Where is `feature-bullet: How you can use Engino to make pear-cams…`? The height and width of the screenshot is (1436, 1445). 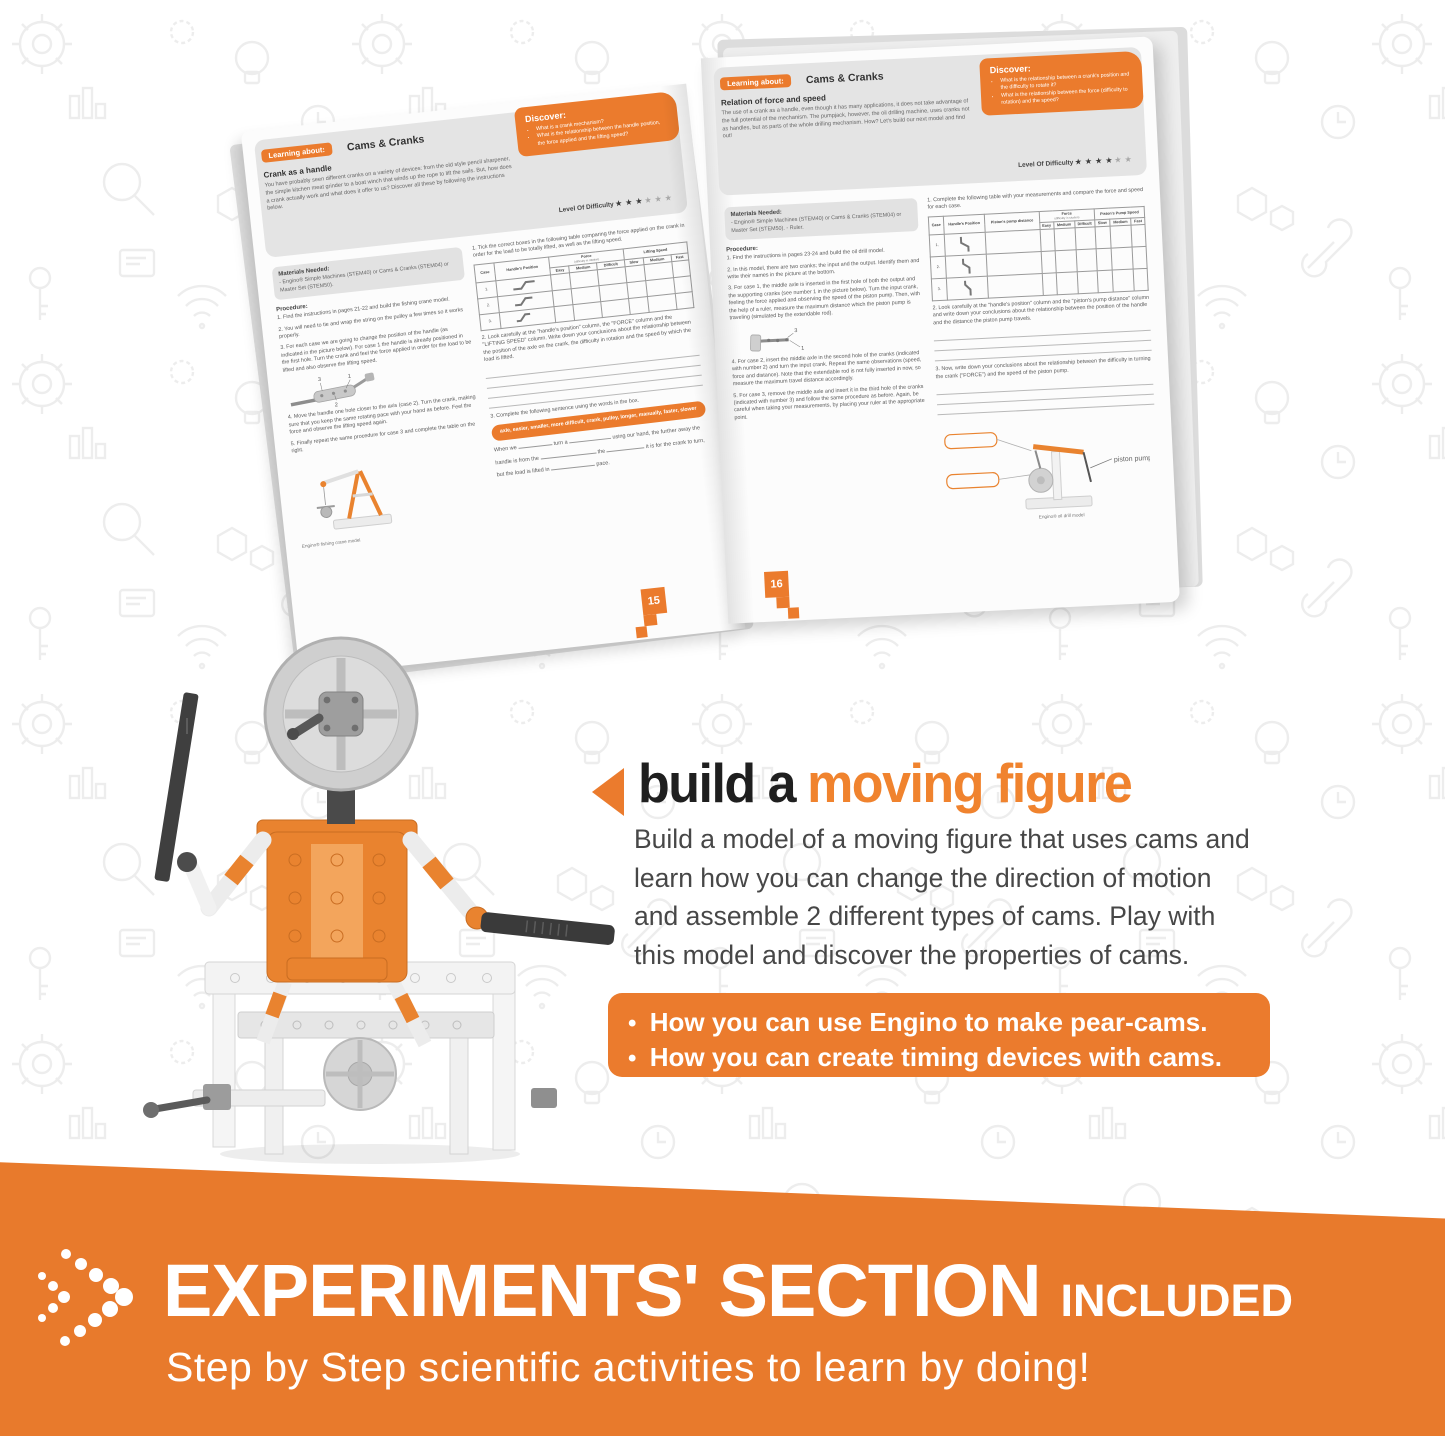
feature-bullet: How you can use Engino to make pear-cams… is located at coordinates (939, 1022).